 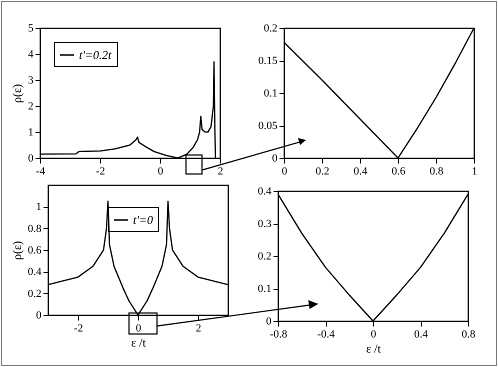 I want to click on y-tick-label: 4, so click(x=31, y=54).